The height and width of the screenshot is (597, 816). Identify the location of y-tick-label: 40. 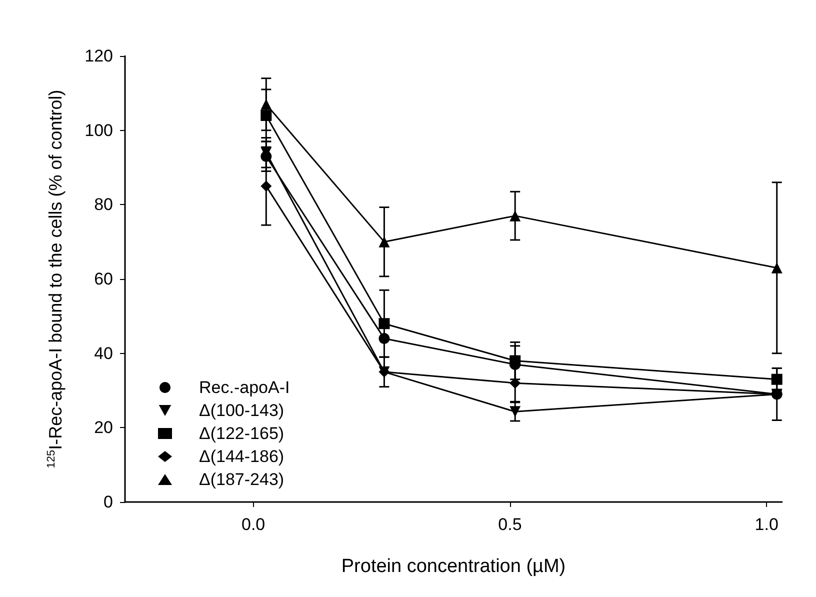
(103, 353).